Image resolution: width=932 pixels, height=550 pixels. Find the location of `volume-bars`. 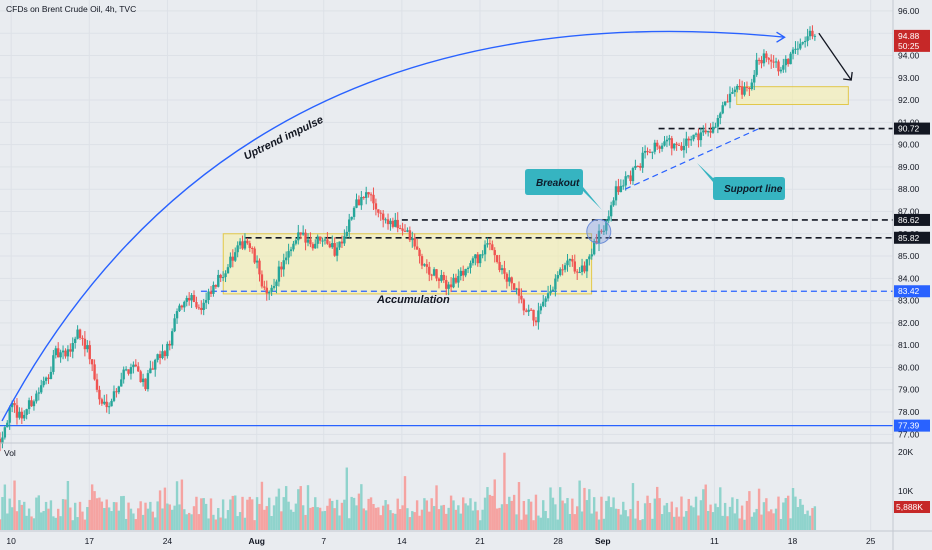

volume-bars is located at coordinates (408, 491).